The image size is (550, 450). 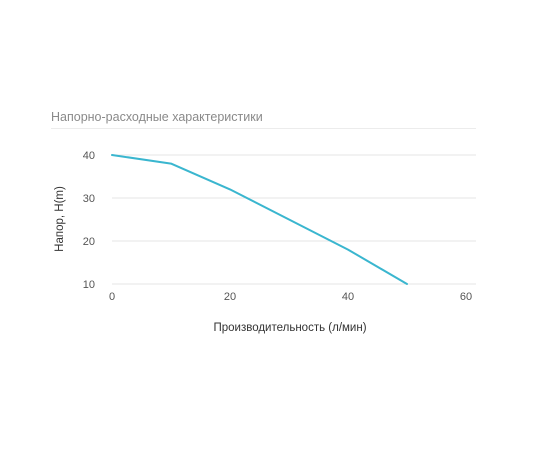 What do you see at coordinates (89, 199) in the screenshot?
I see `y-tick-label: 30` at bounding box center [89, 199].